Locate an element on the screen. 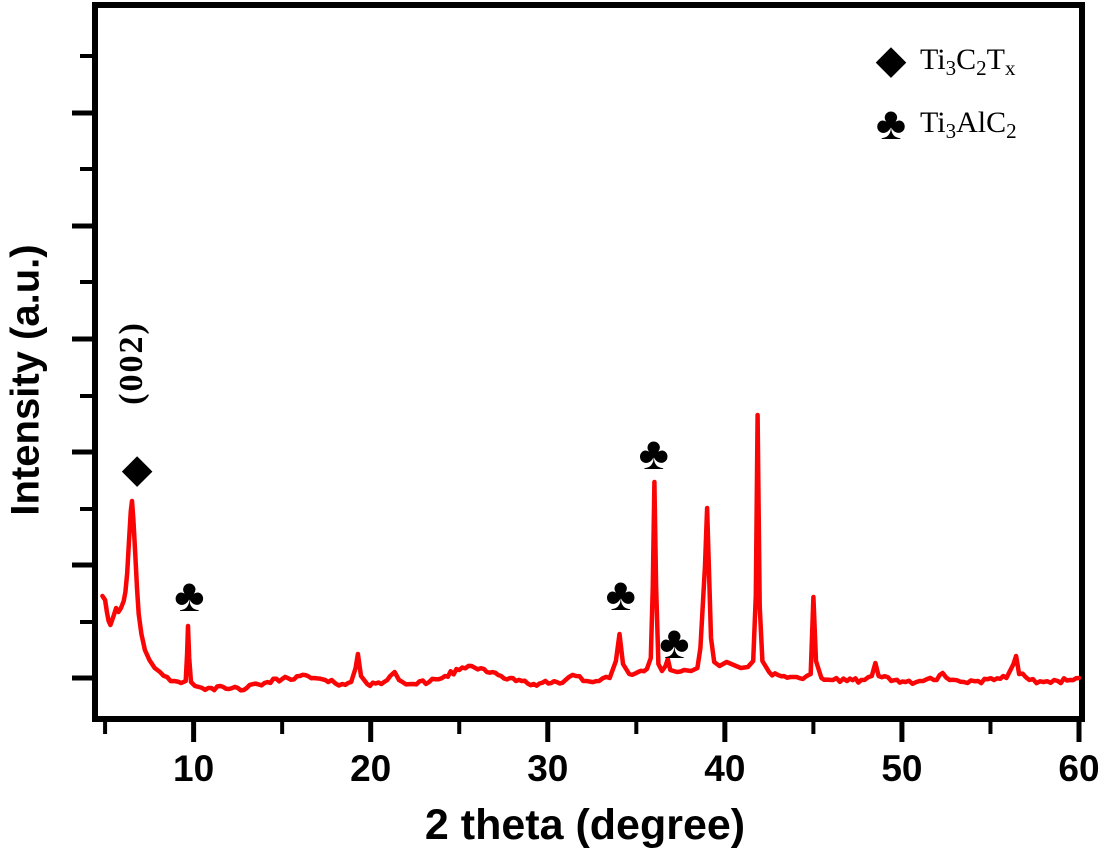 Image resolution: width=1102 pixels, height=862 pixels. x-tick-label: 50 is located at coordinates (902, 768).